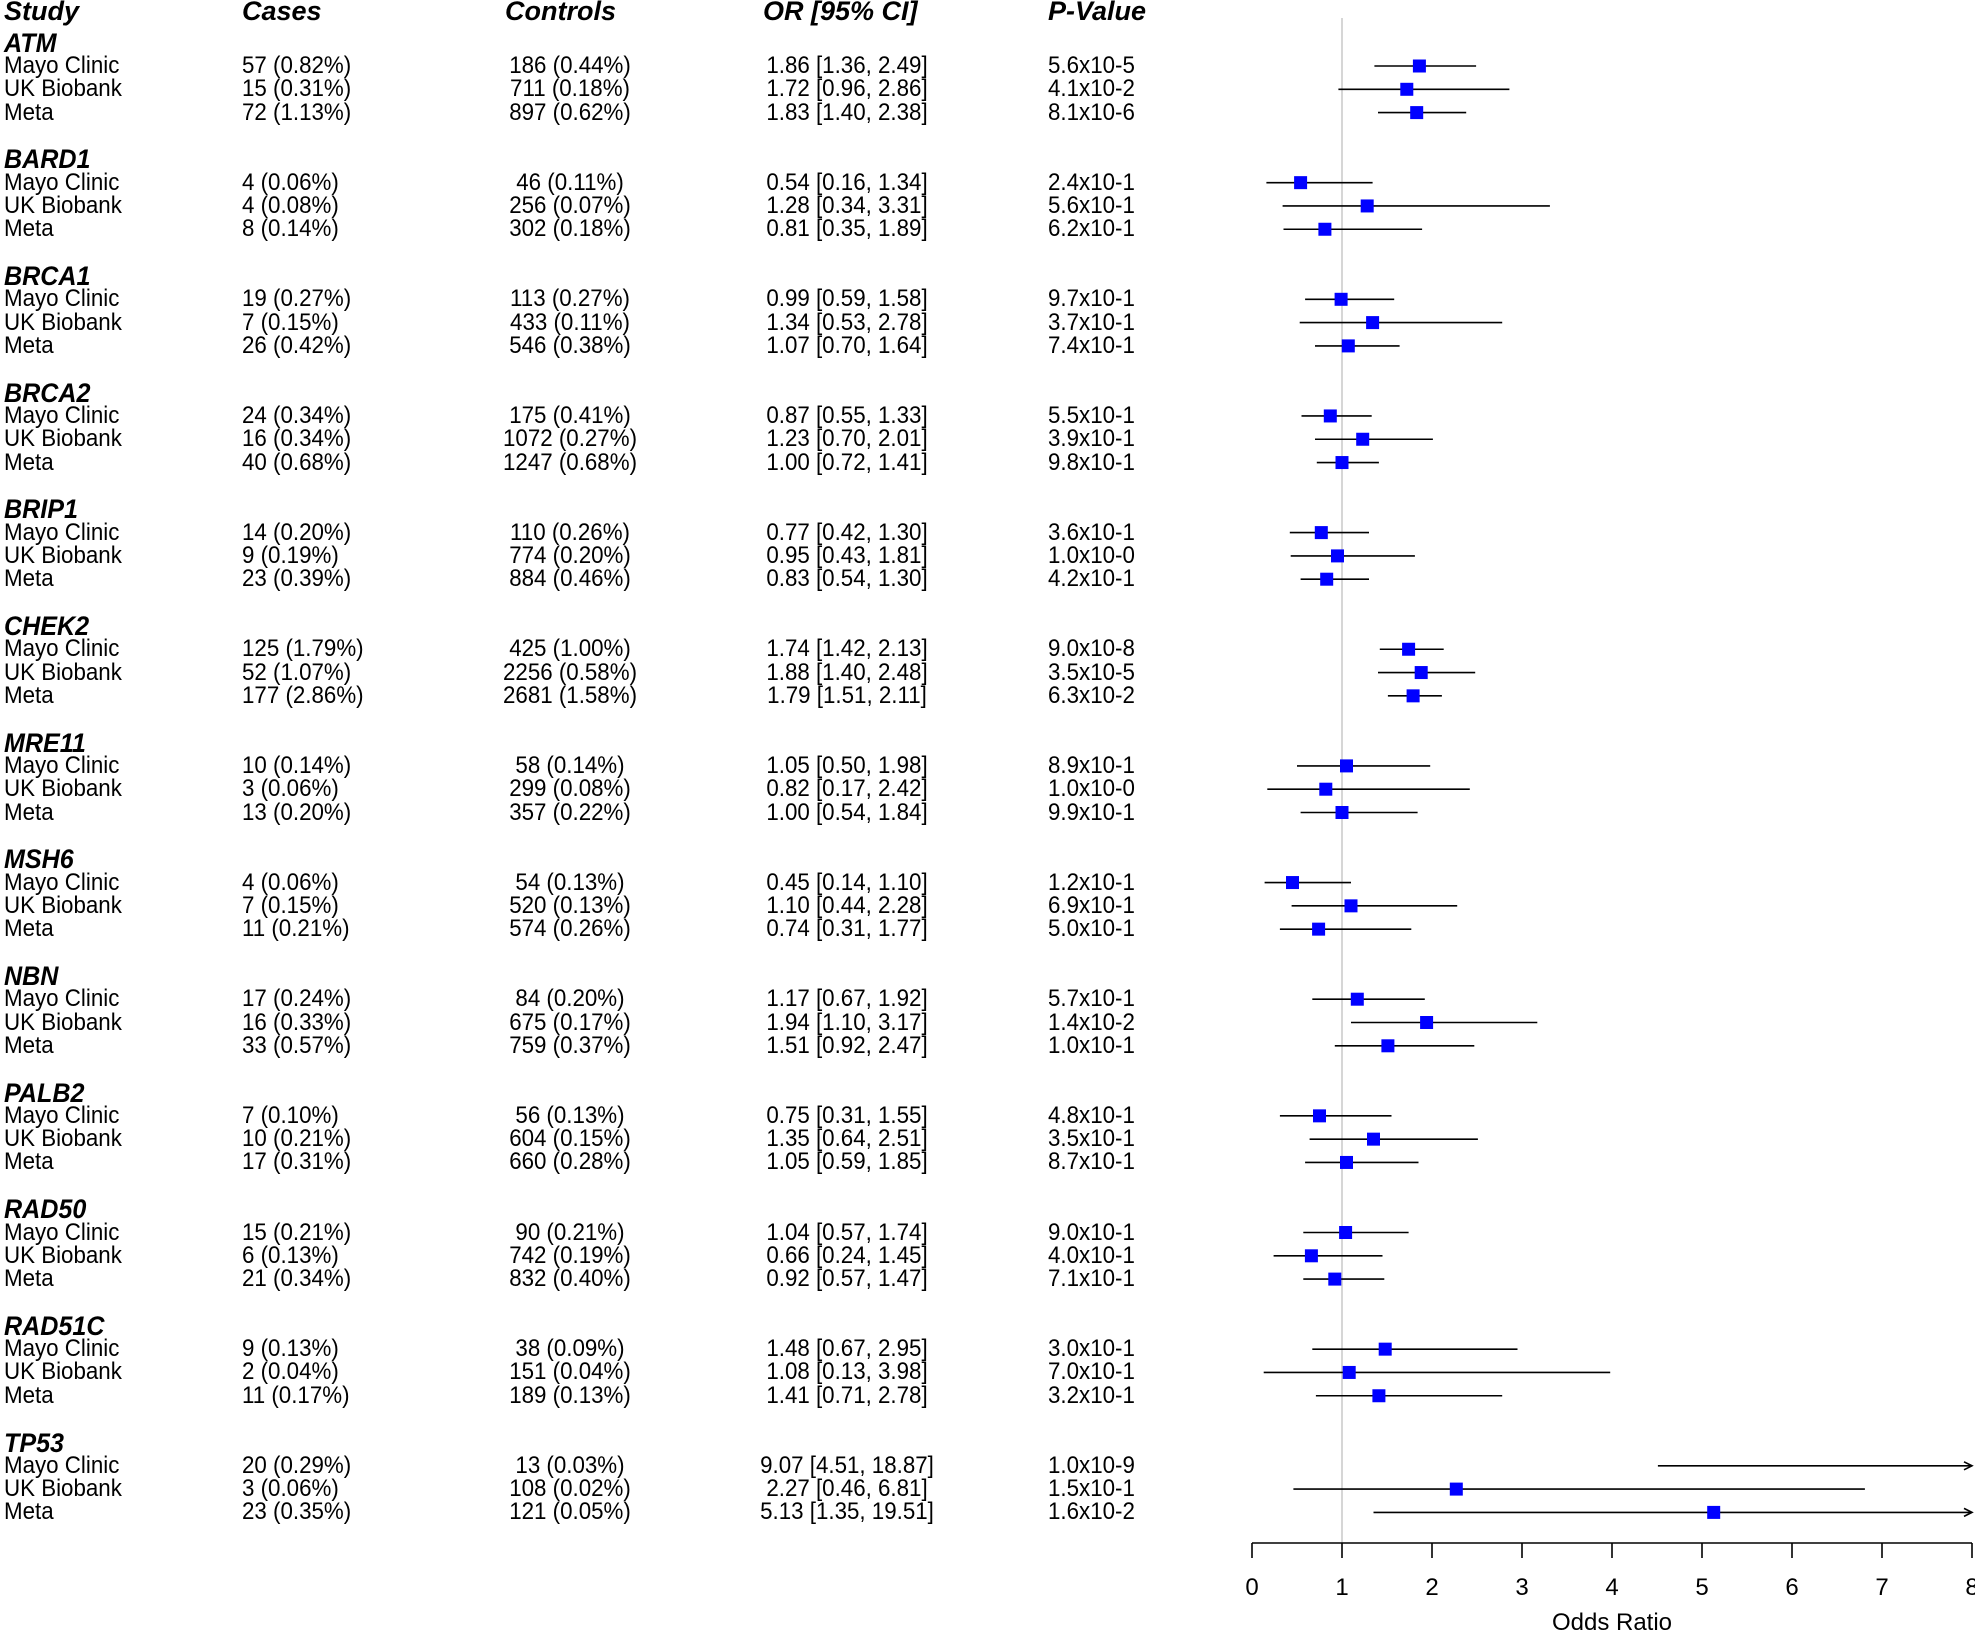 The width and height of the screenshot is (1975, 1634). What do you see at coordinates (847, 182) in the screenshot?
I see `or-ci-value: 0.54 [0.16, 1.34]` at bounding box center [847, 182].